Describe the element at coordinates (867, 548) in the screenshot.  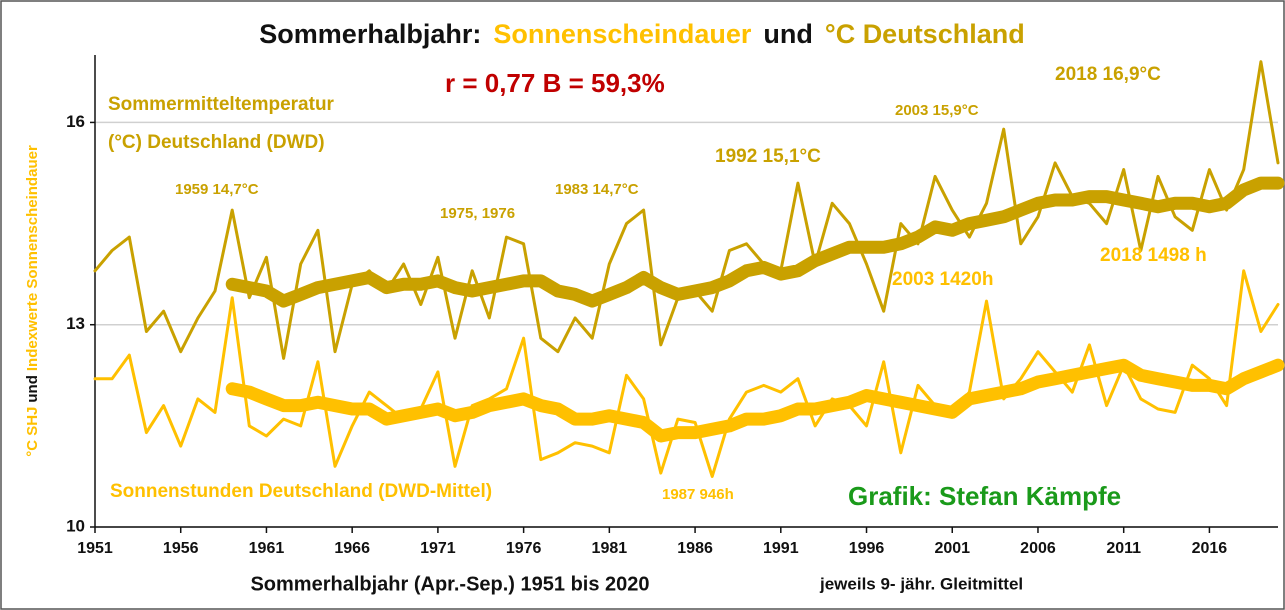
I see `x-tick-label: 1996` at that location.